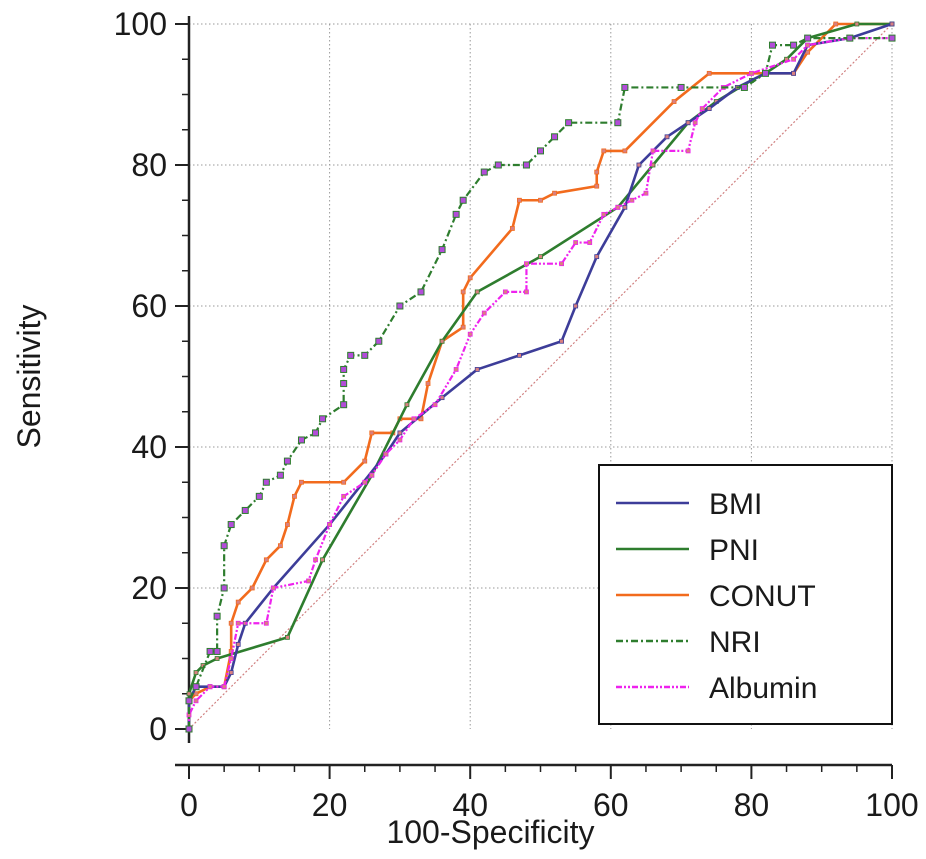 The height and width of the screenshot is (859, 926). I want to click on y-axis-label: Sensitivity, so click(29, 376).